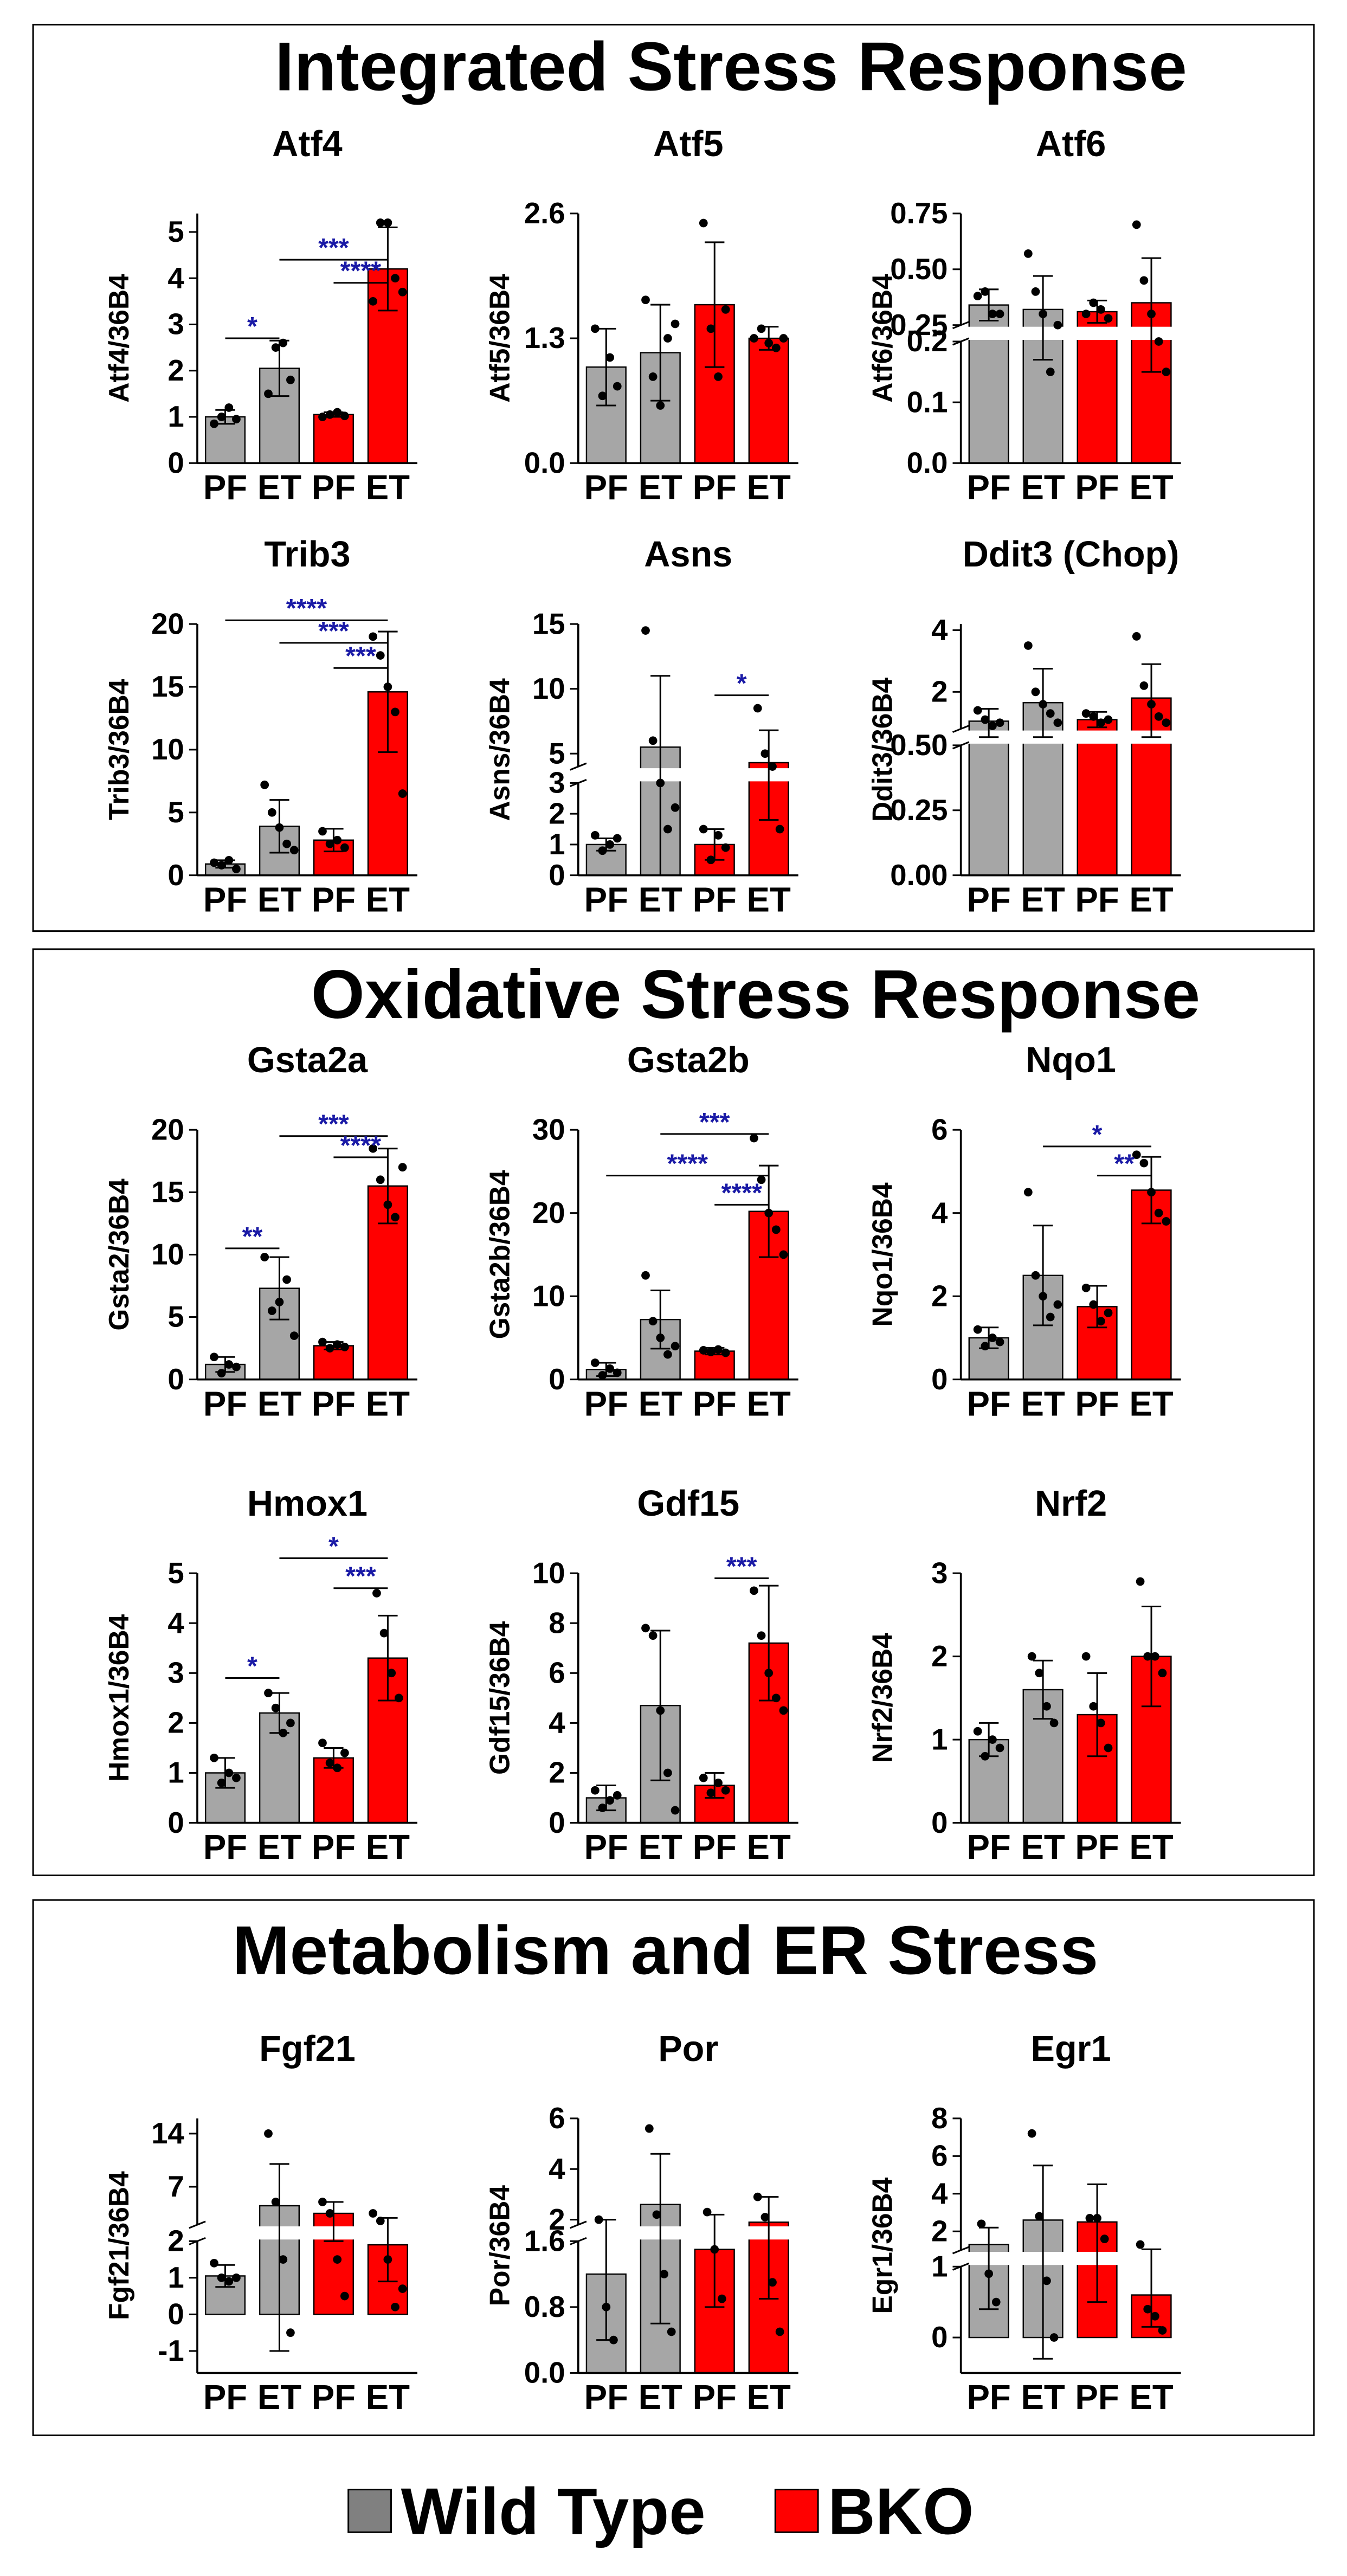 The height and width of the screenshot is (2576, 1347). Describe the element at coordinates (557, 1672) in the screenshot. I see `y-tick-label: 6` at that location.